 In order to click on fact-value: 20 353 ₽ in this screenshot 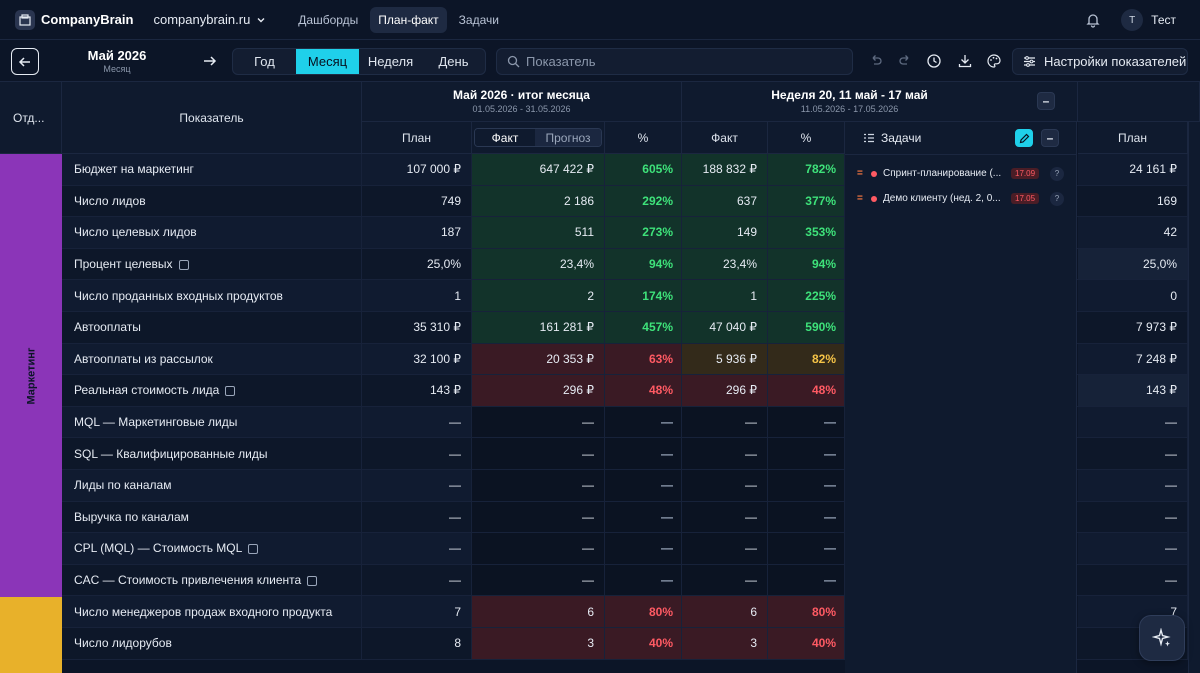, I will do `click(538, 359)`.